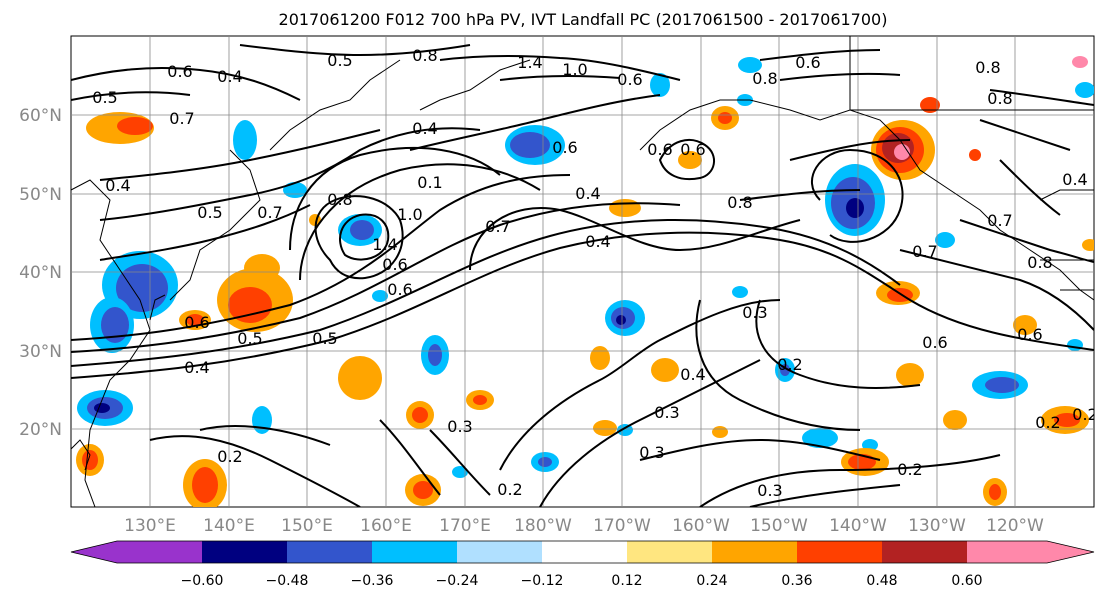  I want to click on colorbar-tick-label: −0.24, so click(457, 581).